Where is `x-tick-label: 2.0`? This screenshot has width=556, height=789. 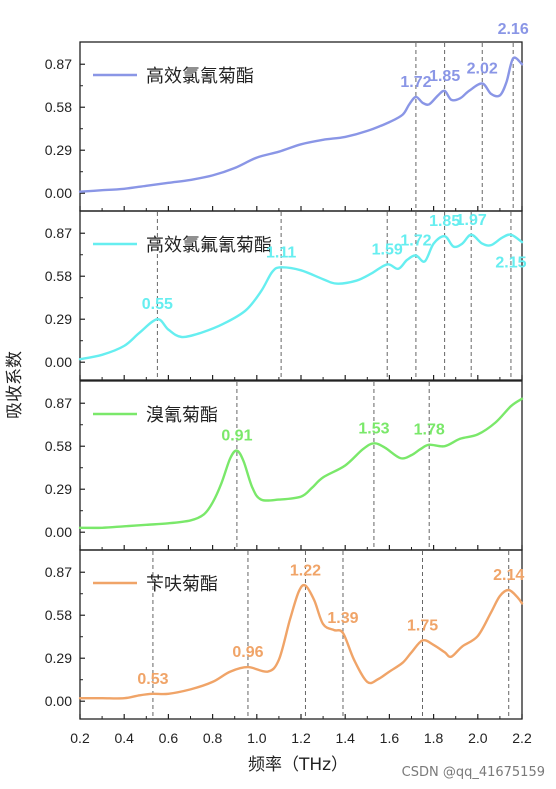 x-tick-label: 2.0 is located at coordinates (478, 738).